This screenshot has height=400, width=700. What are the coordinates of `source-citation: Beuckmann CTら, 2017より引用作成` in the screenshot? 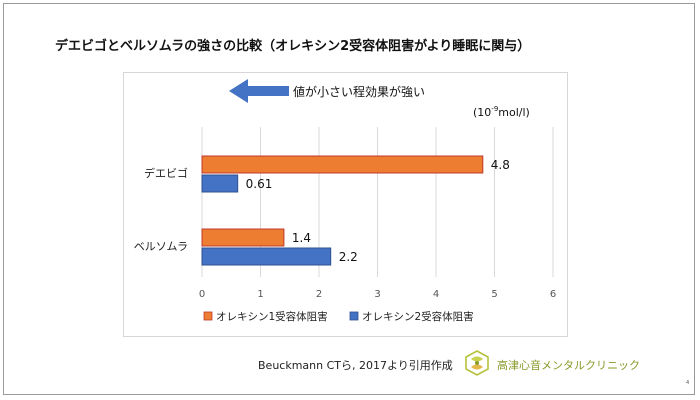 It's located at (355, 365).